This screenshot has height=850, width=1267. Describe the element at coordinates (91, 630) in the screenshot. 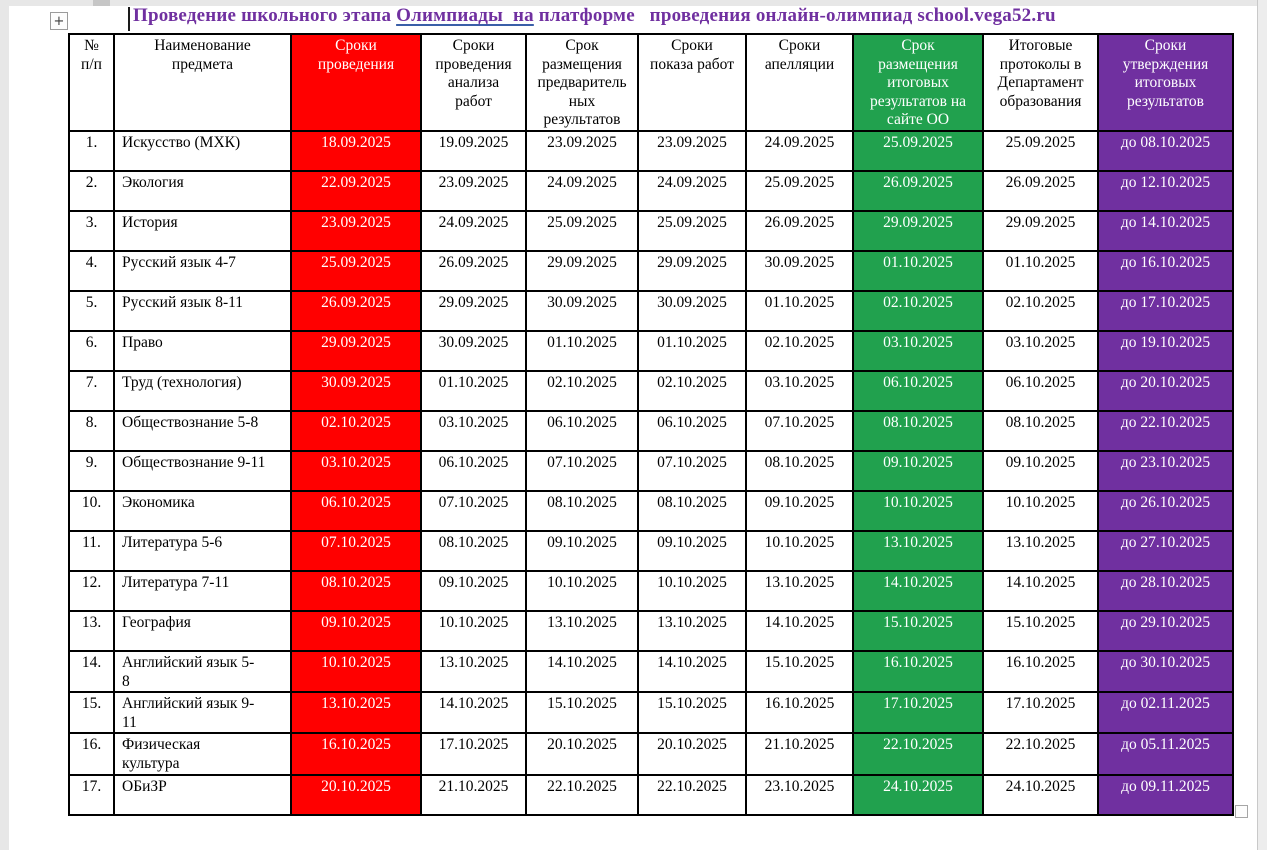

I see `row-number-cell: 13.` at that location.